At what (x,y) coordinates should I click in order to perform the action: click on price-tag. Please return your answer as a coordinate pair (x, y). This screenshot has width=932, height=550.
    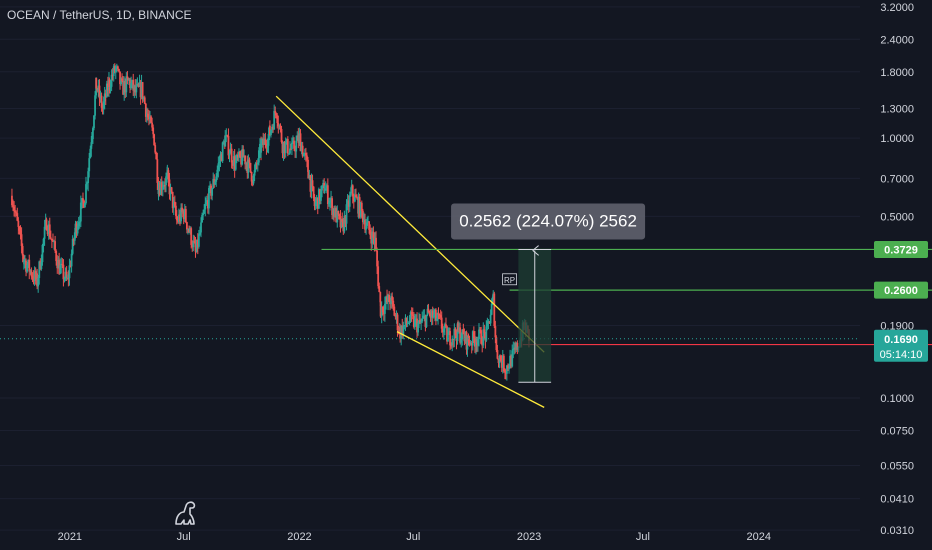
    Looking at the image, I should click on (901, 290).